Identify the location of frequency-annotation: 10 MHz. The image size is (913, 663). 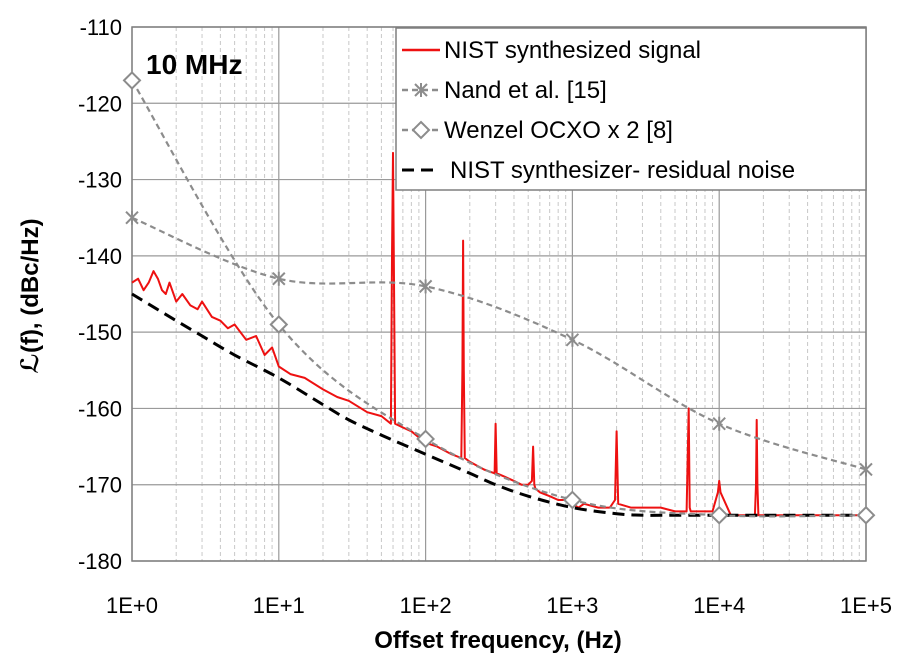
(194, 64).